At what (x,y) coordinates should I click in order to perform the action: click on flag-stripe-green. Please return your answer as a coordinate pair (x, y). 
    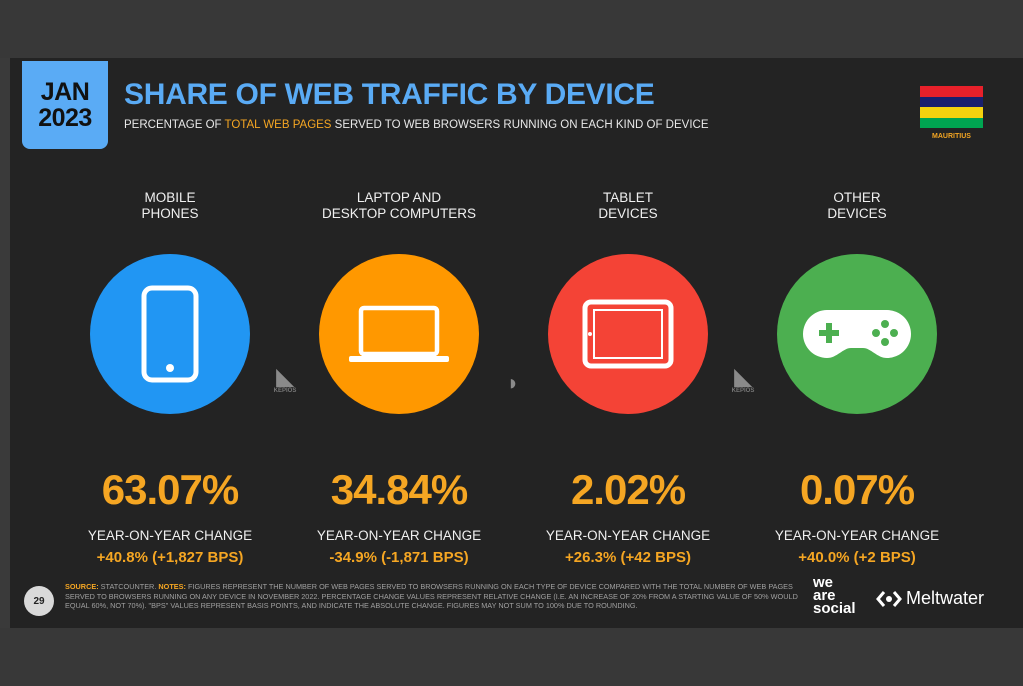
    Looking at the image, I should click on (951, 122).